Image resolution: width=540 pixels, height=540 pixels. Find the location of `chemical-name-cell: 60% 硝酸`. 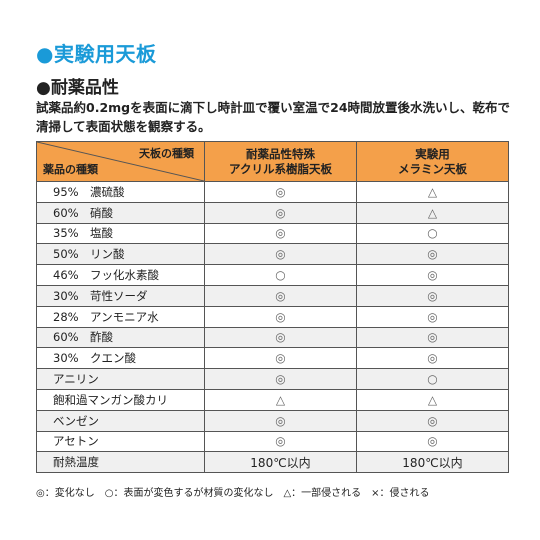

chemical-name-cell: 60% 硝酸 is located at coordinates (120, 212).